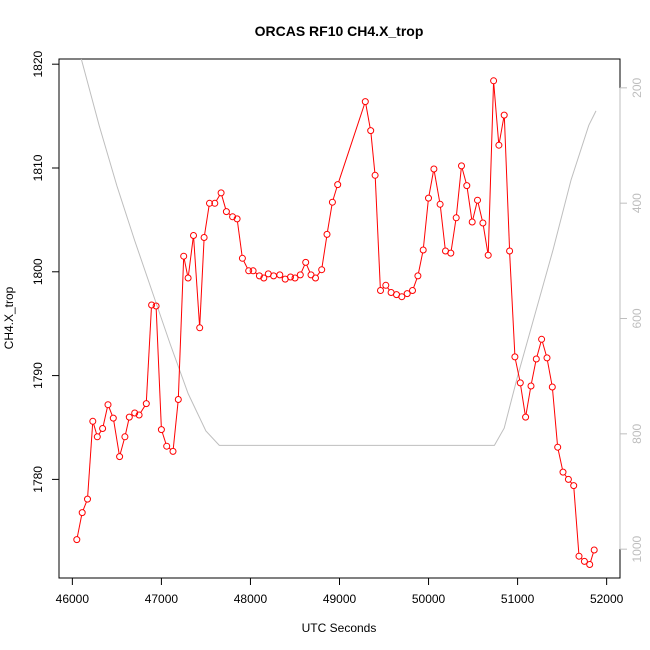 The image size is (650, 650). What do you see at coordinates (38, 64) in the screenshot?
I see `y-tick-label: 1820` at bounding box center [38, 64].